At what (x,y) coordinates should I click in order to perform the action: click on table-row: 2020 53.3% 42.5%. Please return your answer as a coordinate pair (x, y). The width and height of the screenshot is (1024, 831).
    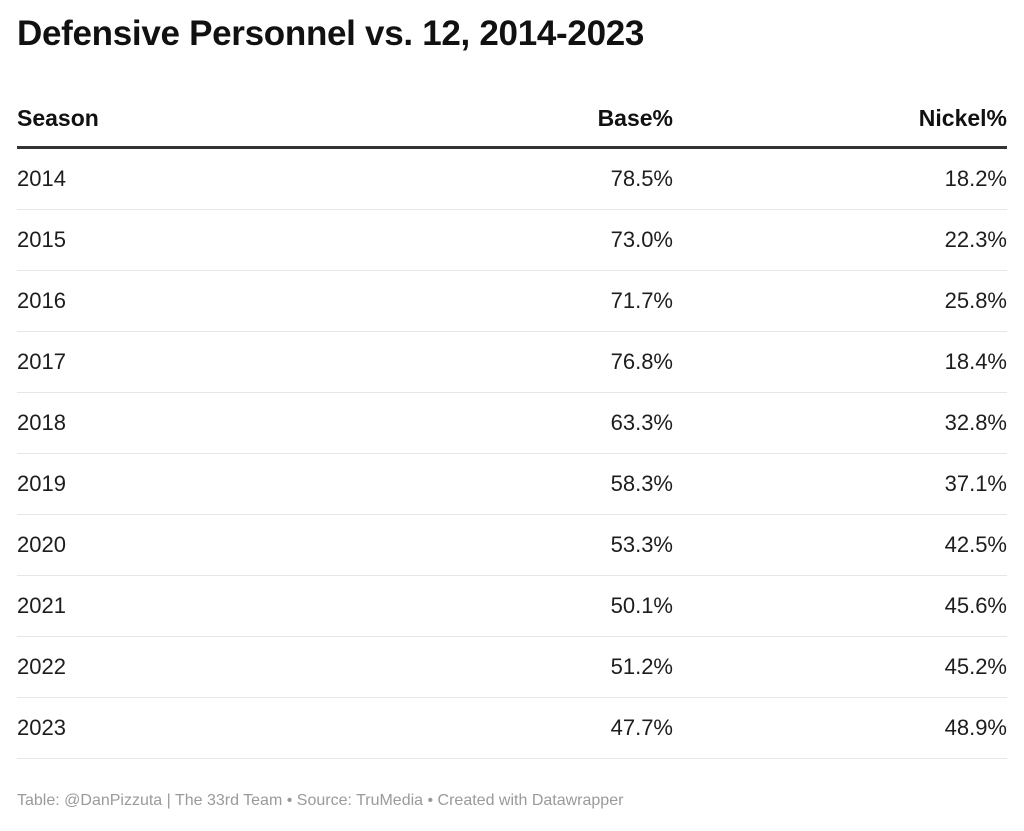
    Looking at the image, I should click on (512, 545).